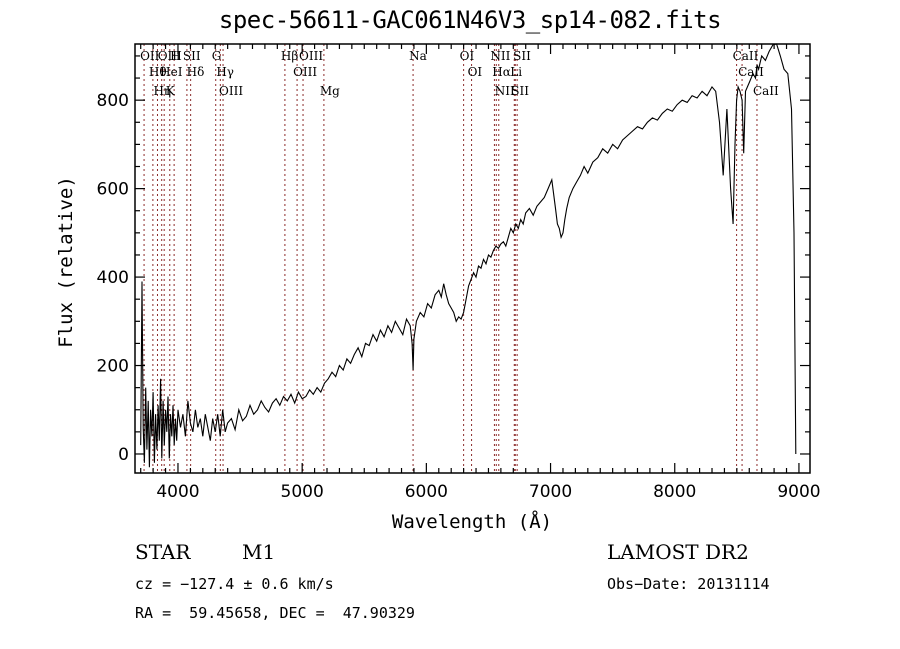  What do you see at coordinates (123, 455) in the screenshot?
I see `y-tick-label: 0` at bounding box center [123, 455].